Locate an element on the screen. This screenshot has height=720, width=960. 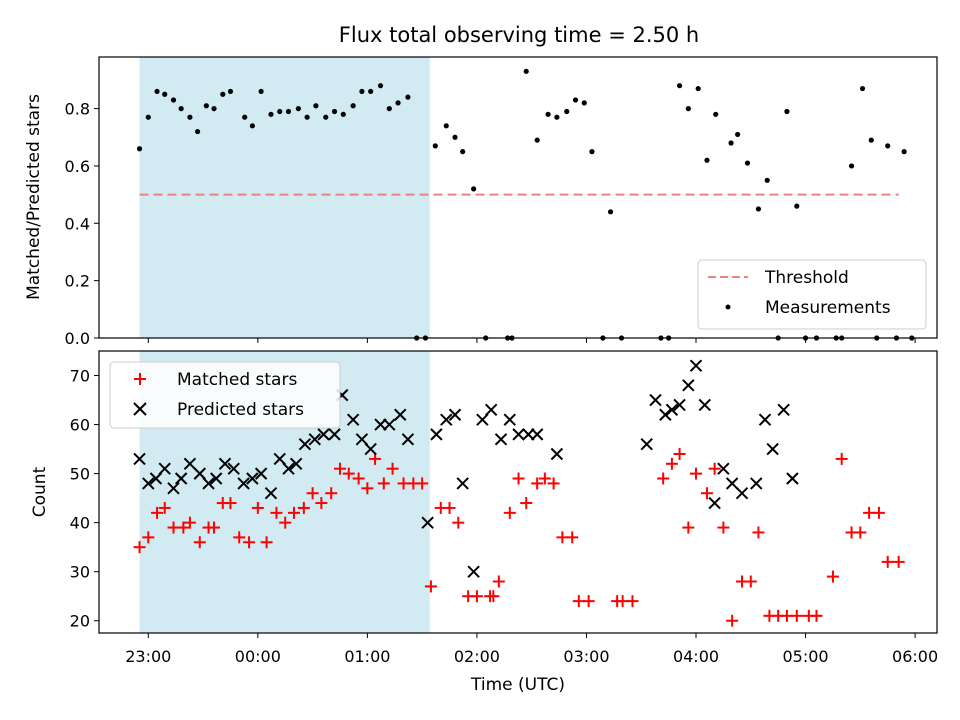
upper-legend: Threshold Measurements is located at coordinates (812, 294).